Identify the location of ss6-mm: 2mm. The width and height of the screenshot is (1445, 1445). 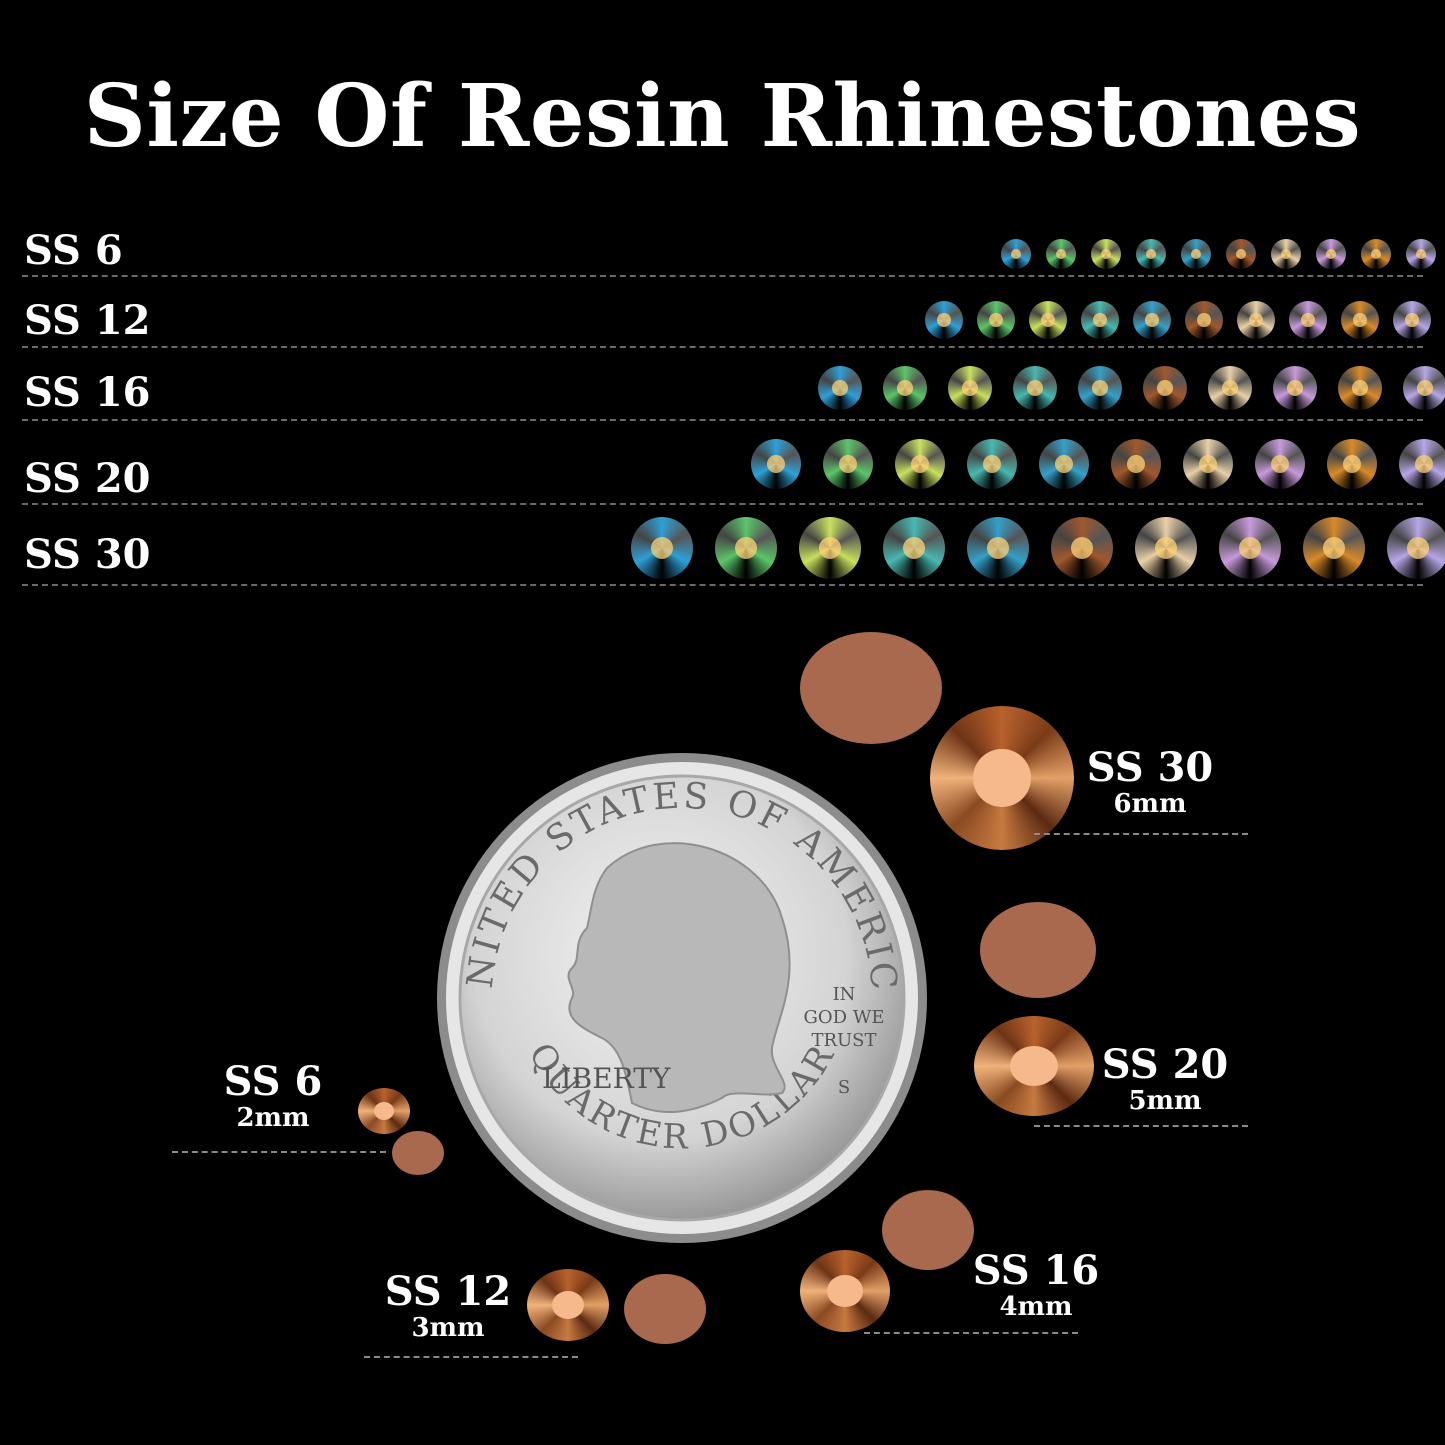
(273, 1118).